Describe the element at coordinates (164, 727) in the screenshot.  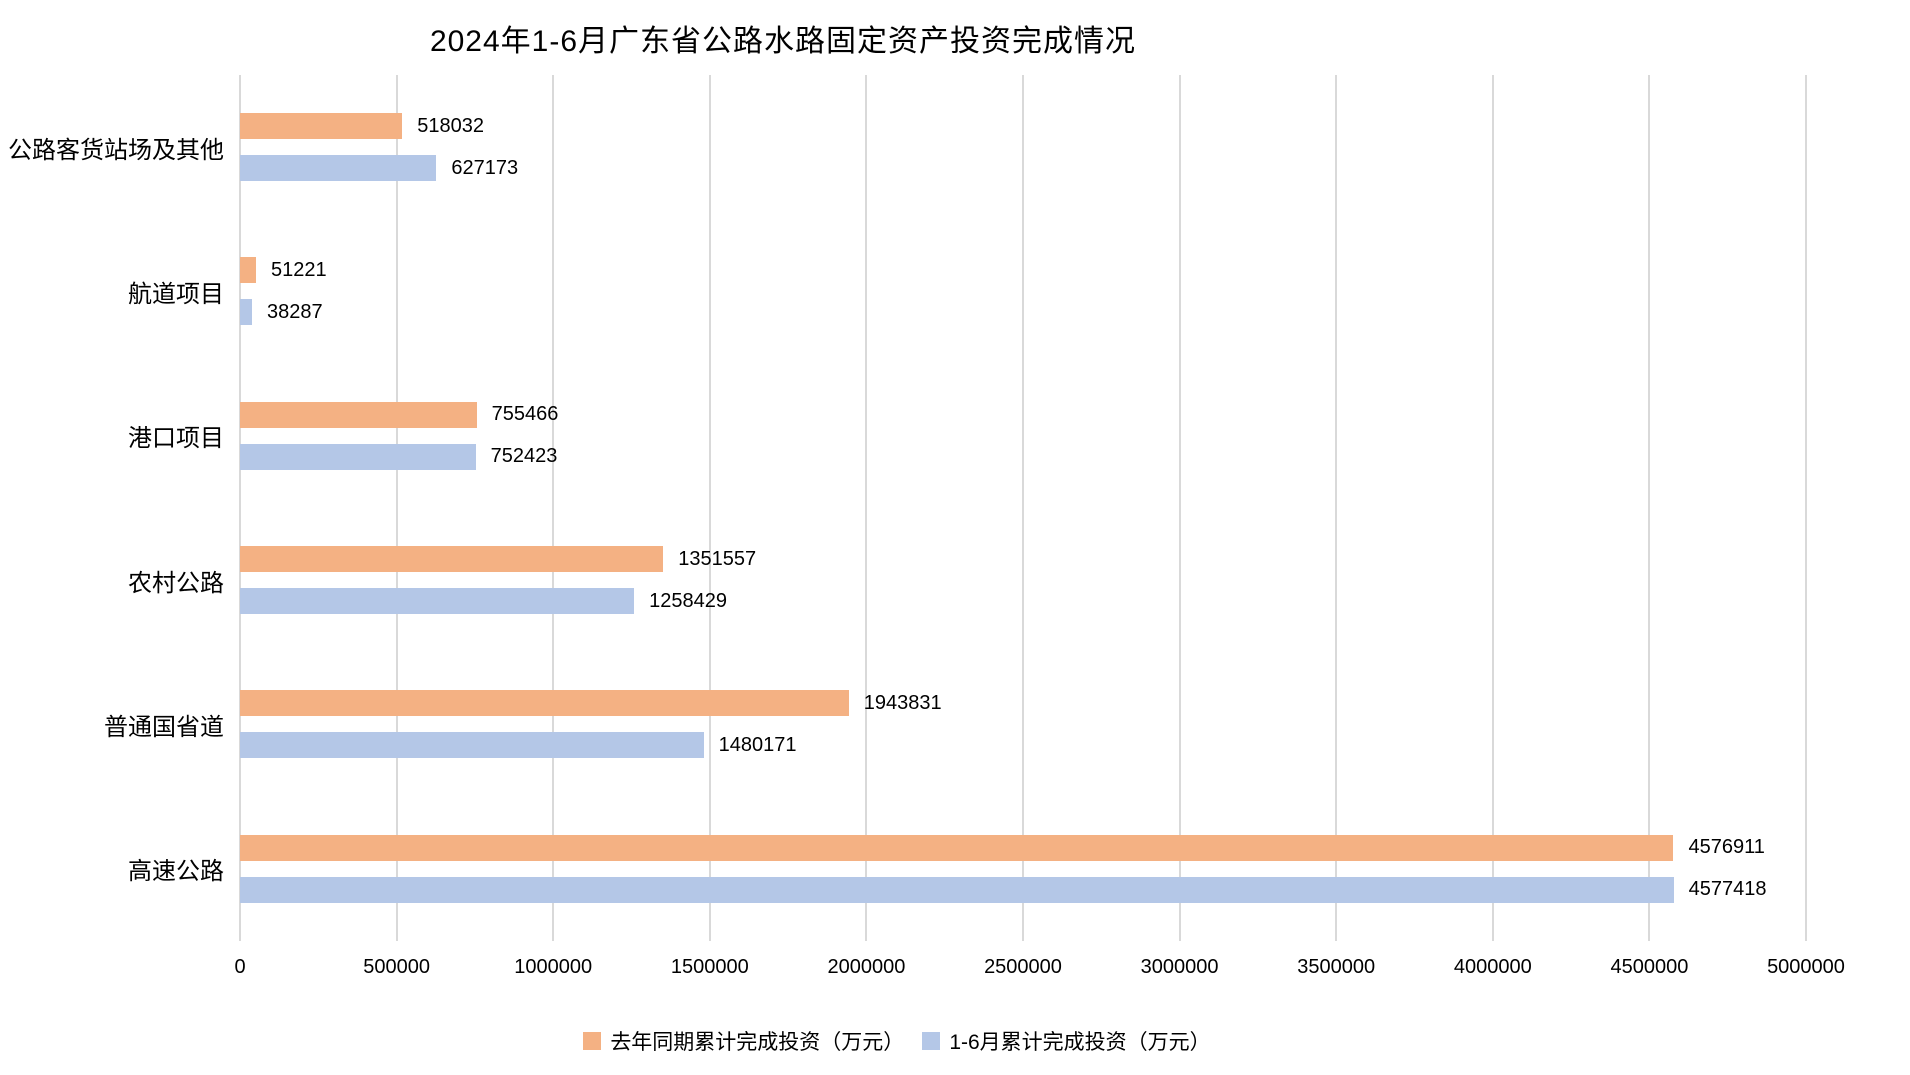
I see `category-label: 普通国省道` at that location.